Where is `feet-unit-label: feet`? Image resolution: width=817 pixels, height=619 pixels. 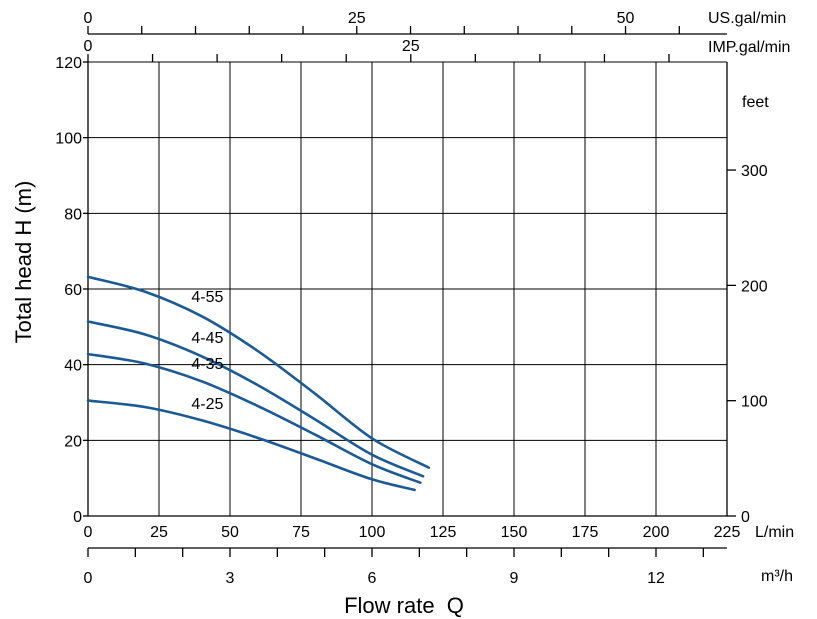
feet-unit-label: feet is located at coordinates (755, 102).